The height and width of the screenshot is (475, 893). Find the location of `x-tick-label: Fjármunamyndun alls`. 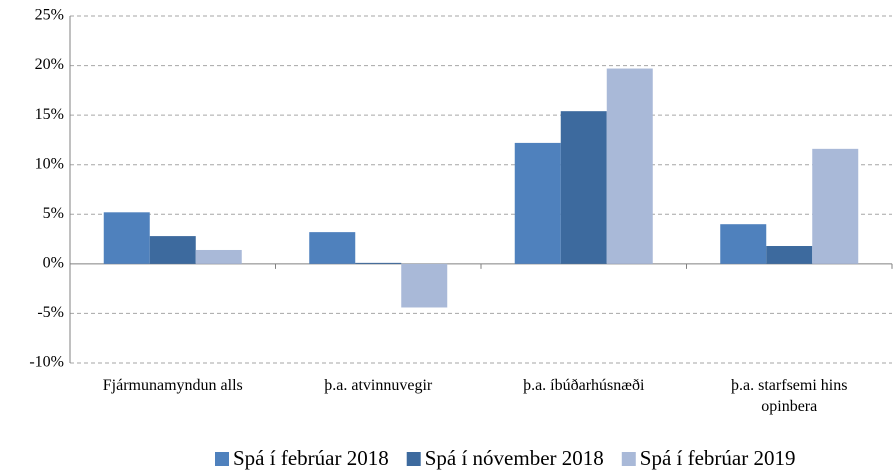

x-tick-label: Fjármunamyndun alls is located at coordinates (172, 385).